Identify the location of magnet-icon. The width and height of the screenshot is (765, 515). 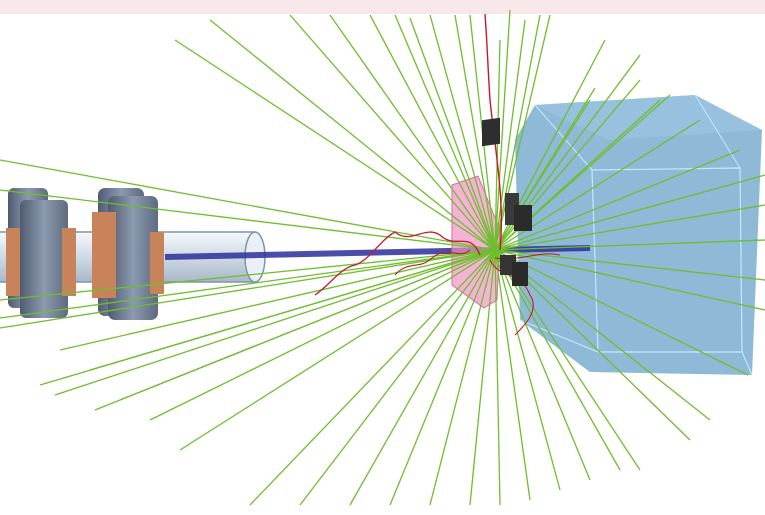
(85, 254).